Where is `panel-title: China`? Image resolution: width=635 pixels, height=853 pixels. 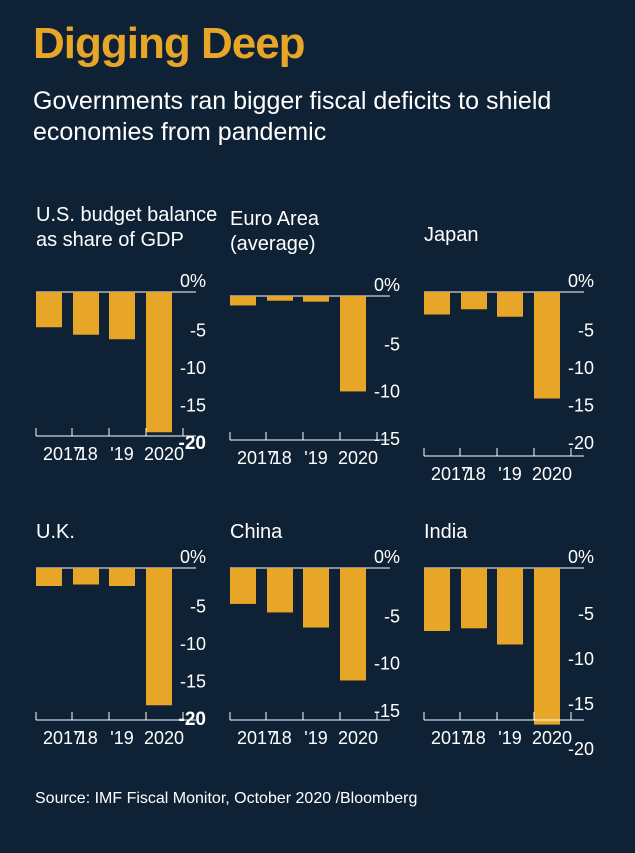 panel-title: China is located at coordinates (256, 532).